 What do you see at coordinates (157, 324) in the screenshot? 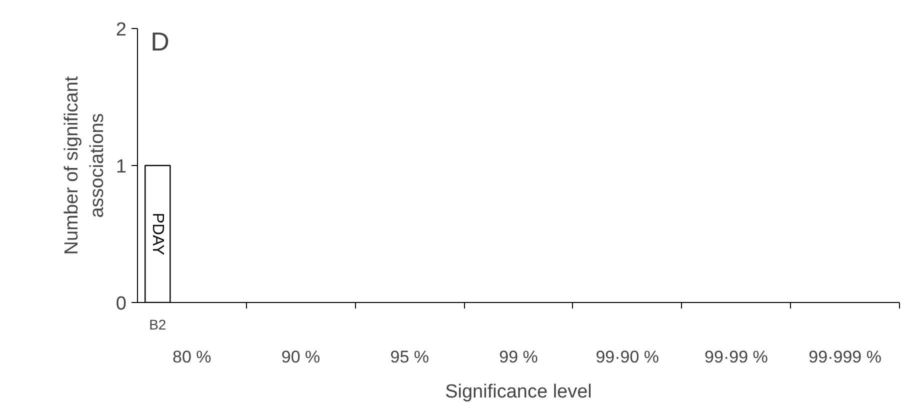
I see `series-label: B2` at bounding box center [157, 324].